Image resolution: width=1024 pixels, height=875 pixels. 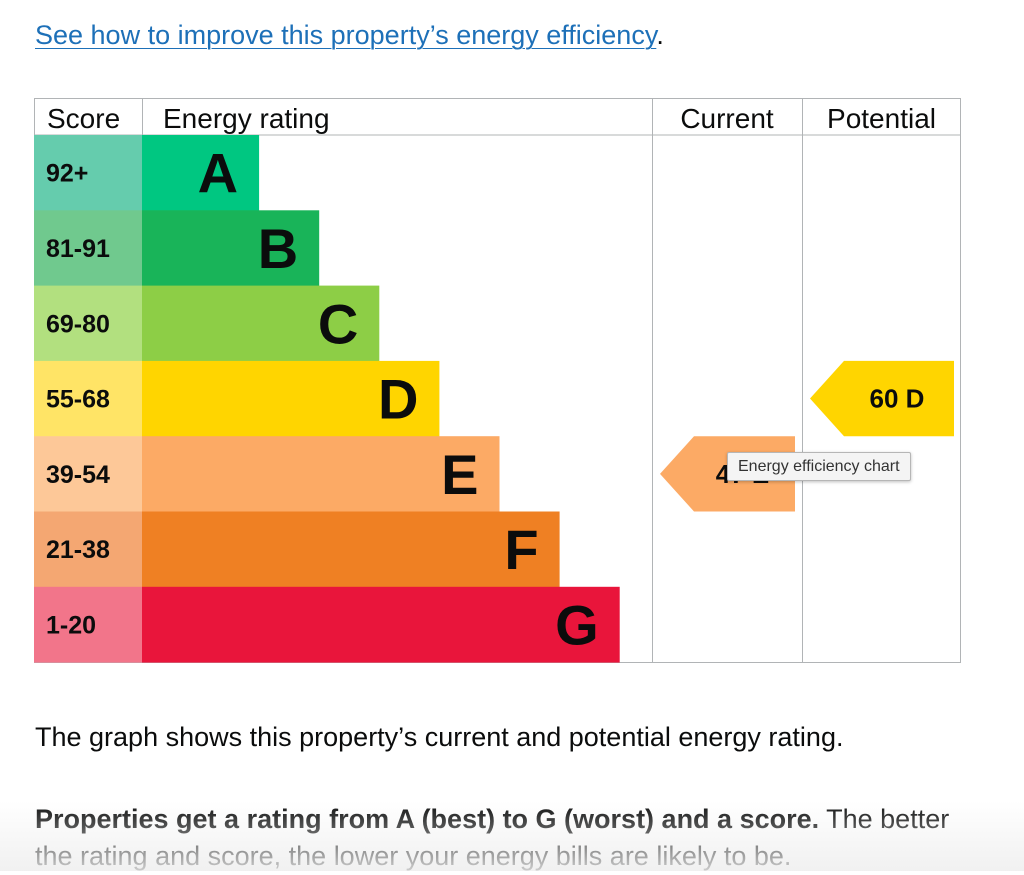 I want to click on score-cell-e, so click(x=88, y=474).